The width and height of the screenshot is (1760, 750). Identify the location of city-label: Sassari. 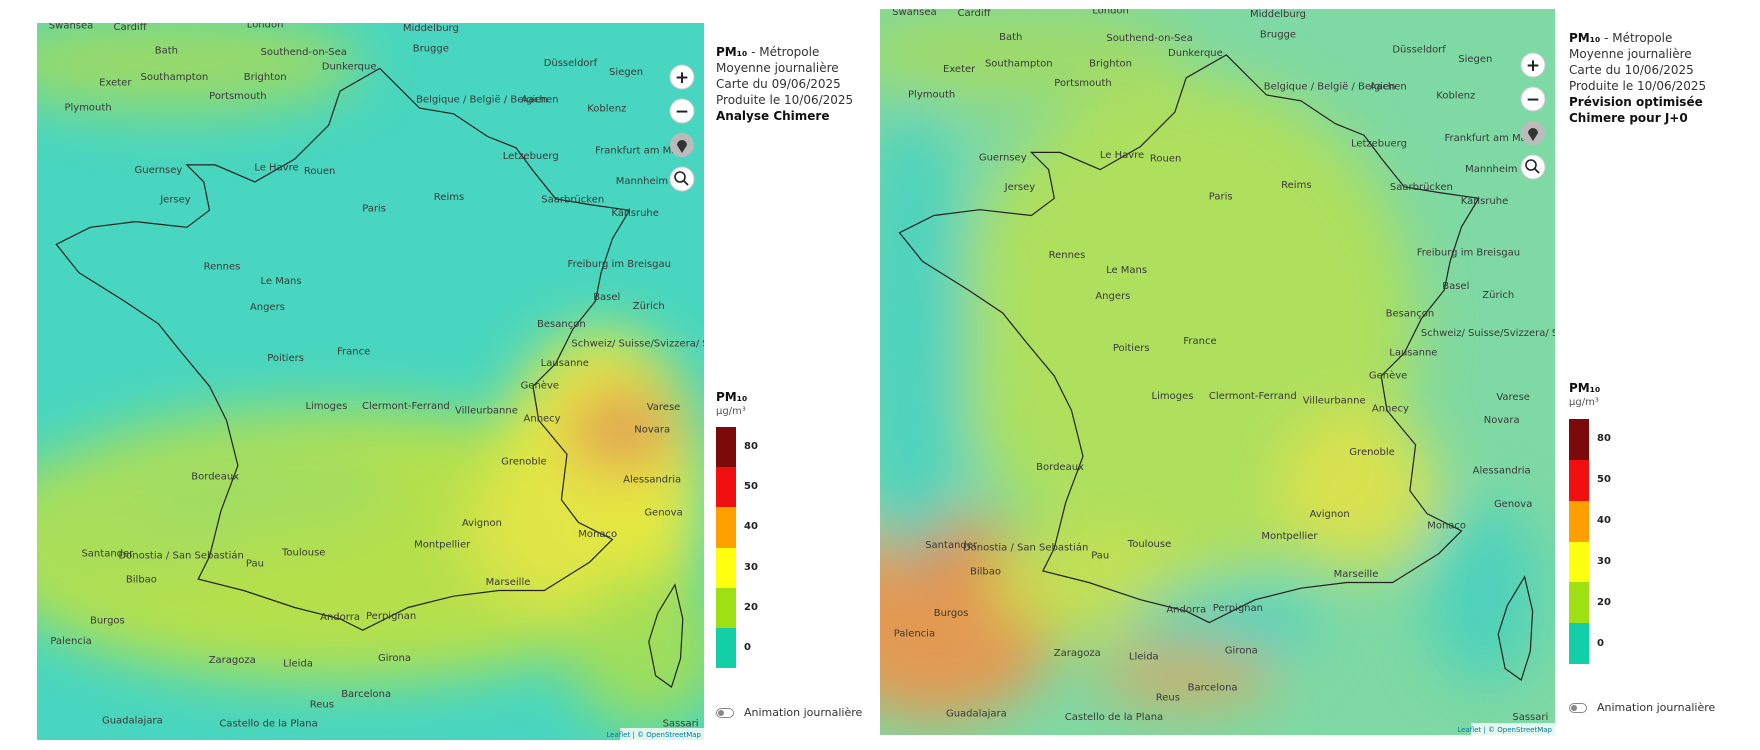
(681, 724).